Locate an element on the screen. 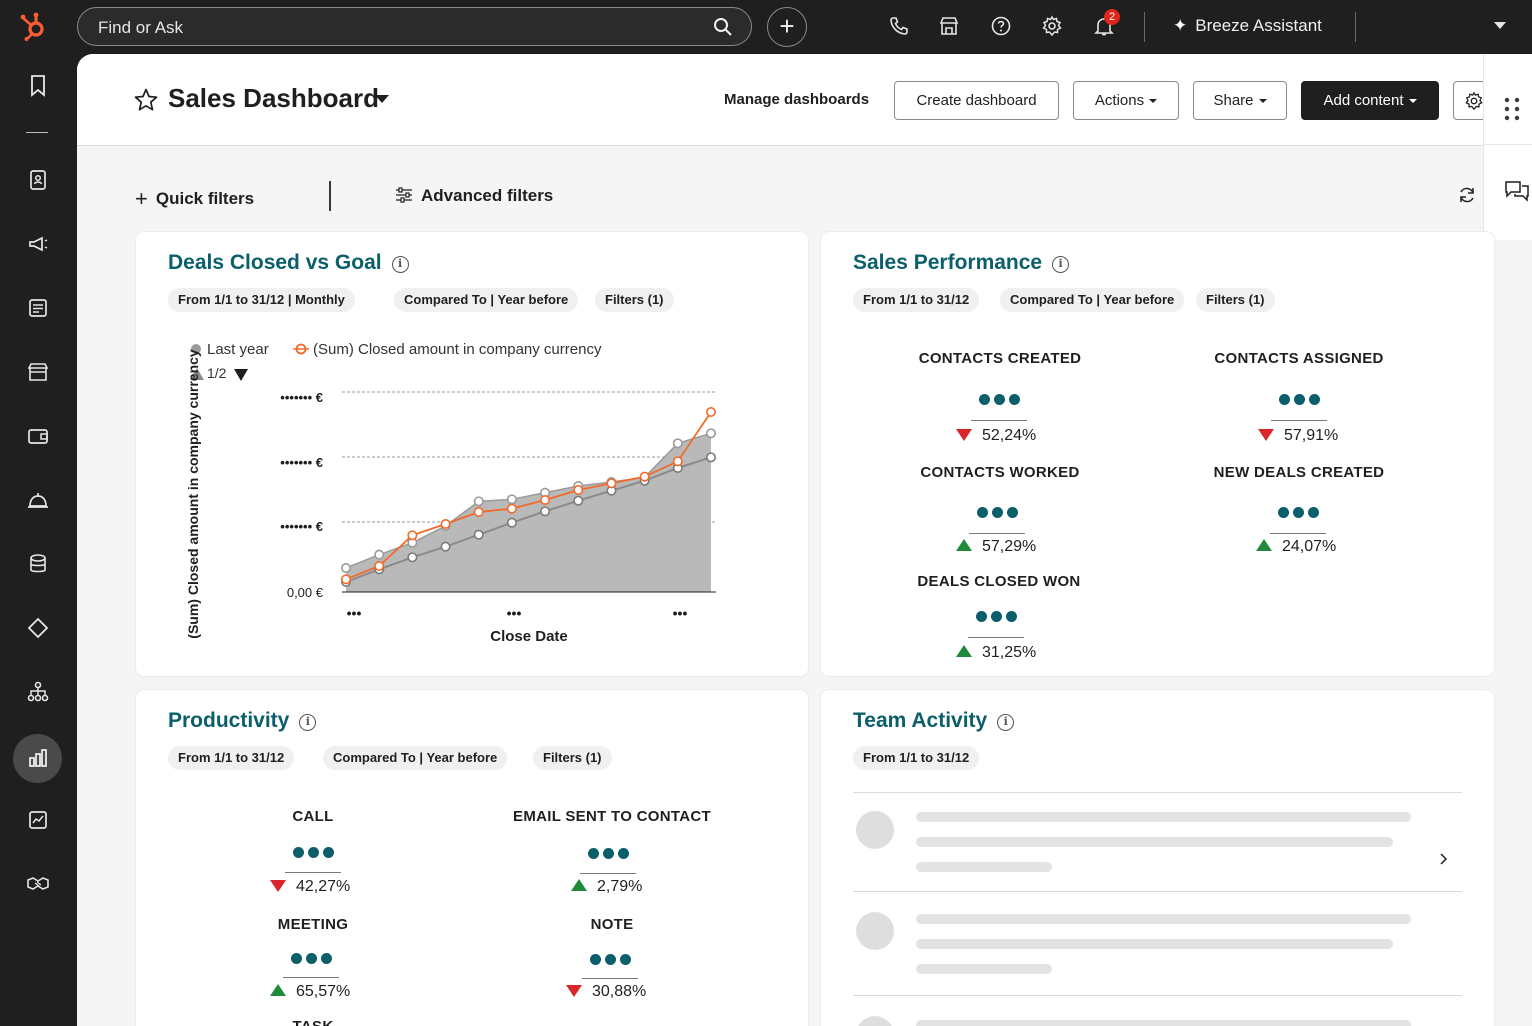 This screenshot has height=1026, width=1532. analytics-report-icon is located at coordinates (38, 820).